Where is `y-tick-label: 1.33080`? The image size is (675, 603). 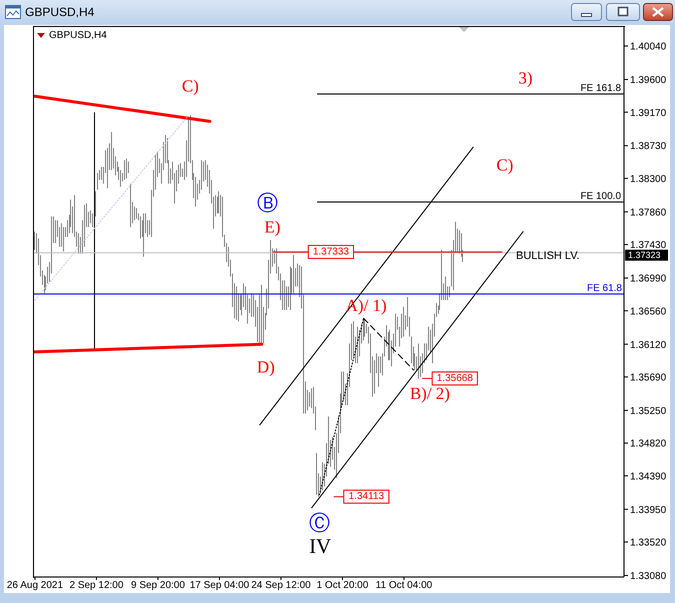
y-tick-label: 1.33080 is located at coordinates (648, 576).